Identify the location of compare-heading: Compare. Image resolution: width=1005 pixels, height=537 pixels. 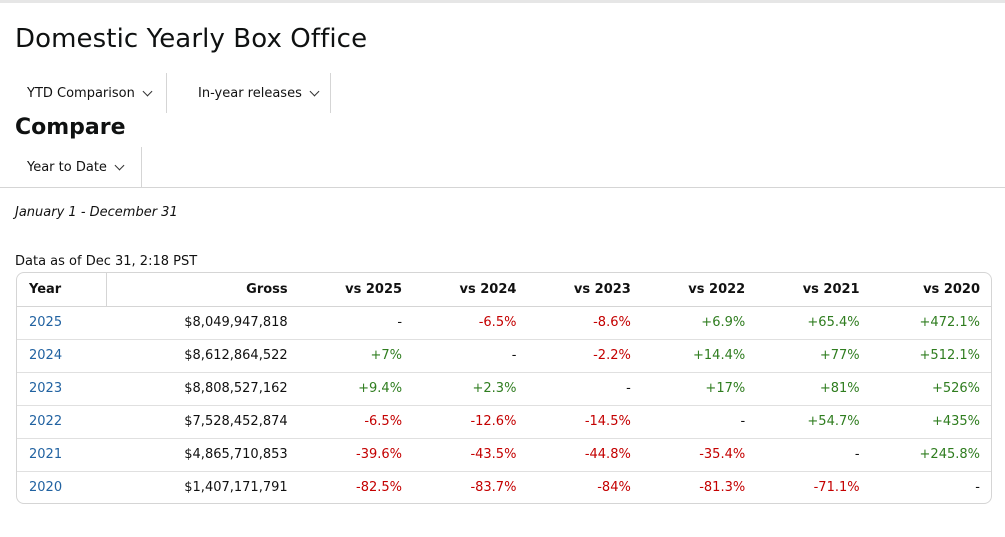
(70, 127).